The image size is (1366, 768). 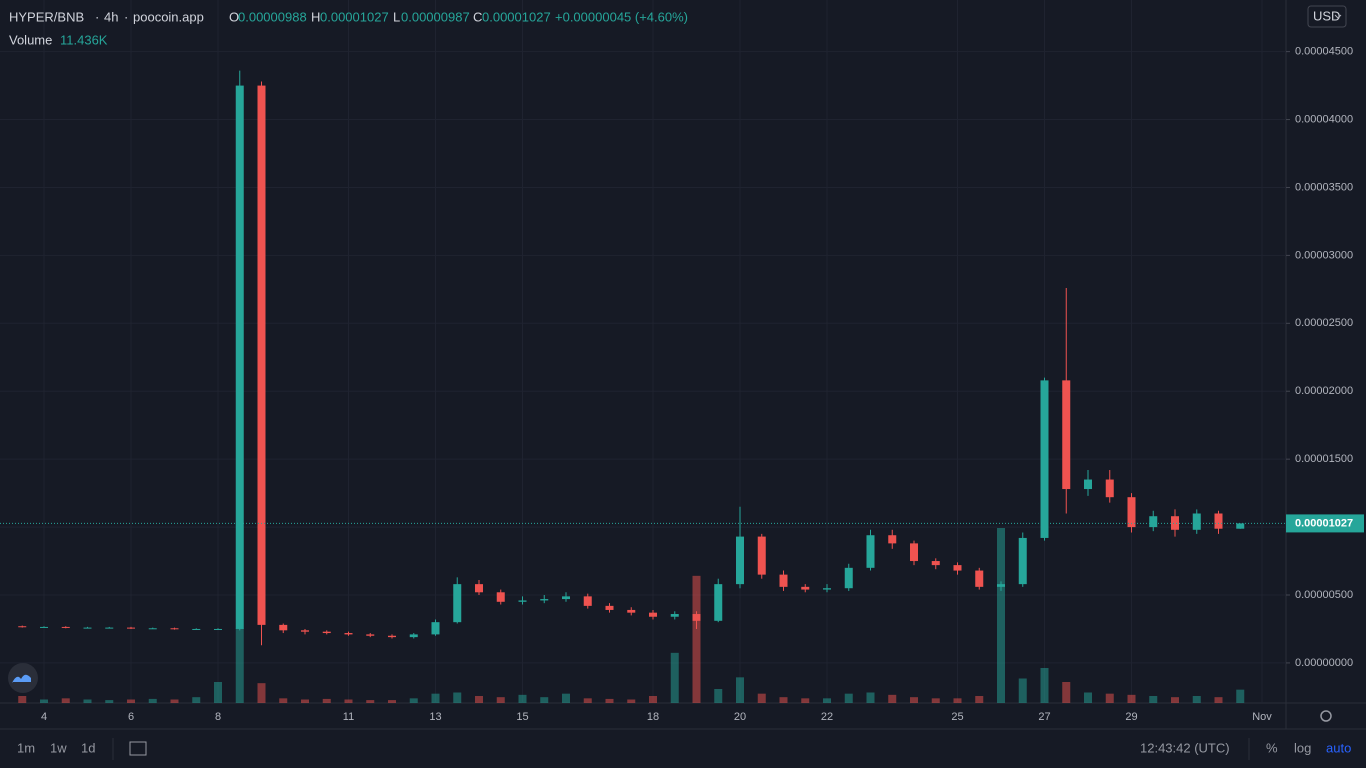 I want to click on date-range-icon, so click(x=138, y=748).